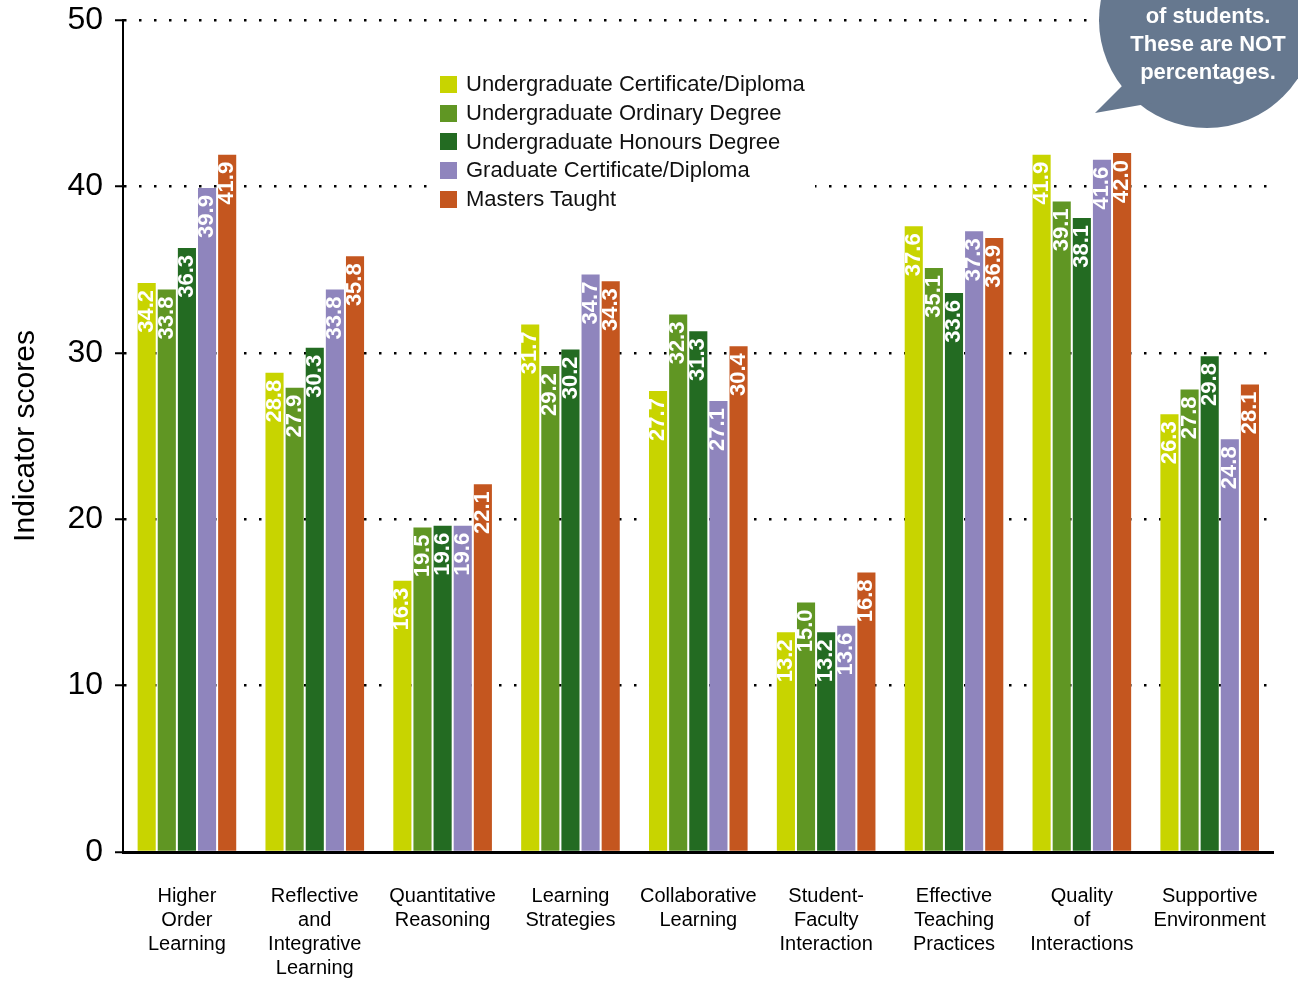 The image size is (1298, 981). What do you see at coordinates (1210, 906) in the screenshot?
I see `x-tick-label: Supportive Environment` at bounding box center [1210, 906].